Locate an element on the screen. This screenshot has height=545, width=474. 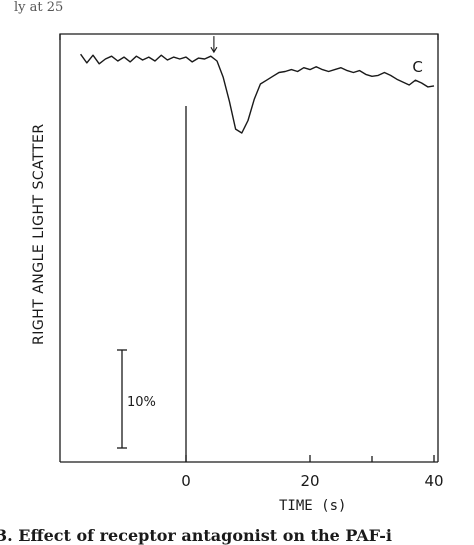
x-tick-label-0: 0 is located at coordinates (186, 481).